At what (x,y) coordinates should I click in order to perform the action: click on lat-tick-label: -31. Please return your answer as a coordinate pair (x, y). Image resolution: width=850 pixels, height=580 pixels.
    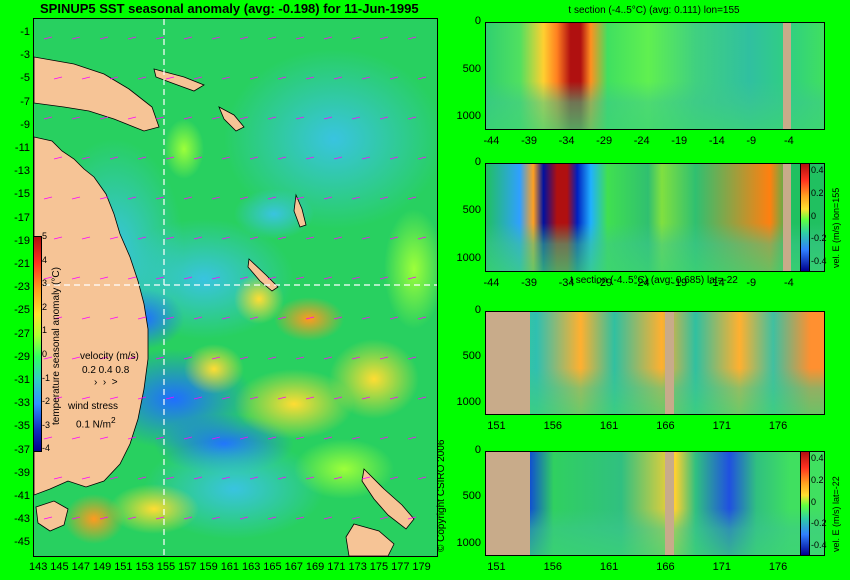
    Looking at the image, I should click on (22, 380).